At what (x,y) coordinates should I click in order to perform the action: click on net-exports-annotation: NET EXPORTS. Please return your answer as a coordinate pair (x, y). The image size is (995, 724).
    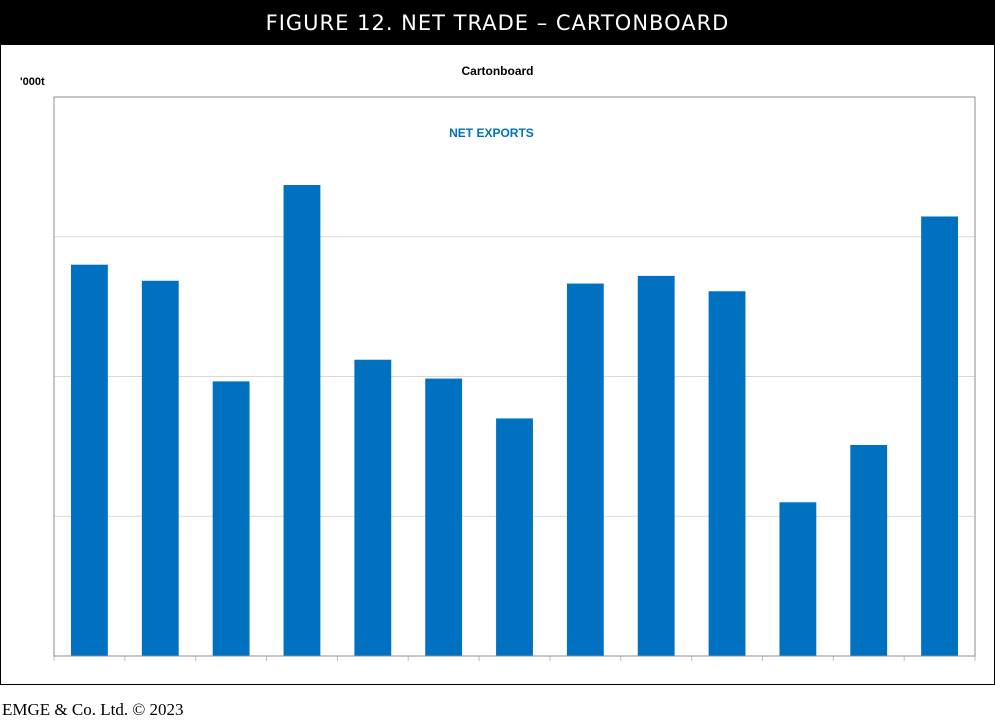
    Looking at the image, I should click on (491, 133).